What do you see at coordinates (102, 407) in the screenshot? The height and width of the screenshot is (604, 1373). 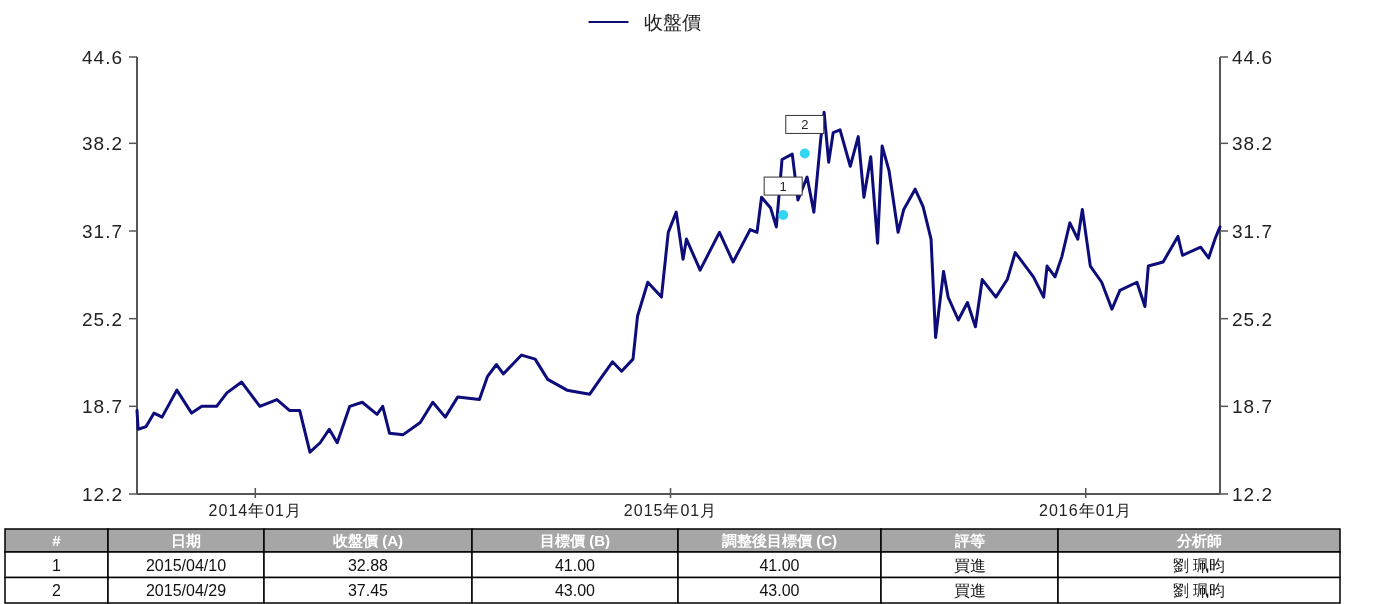 I see `y-tick-label: 18.7` at bounding box center [102, 407].